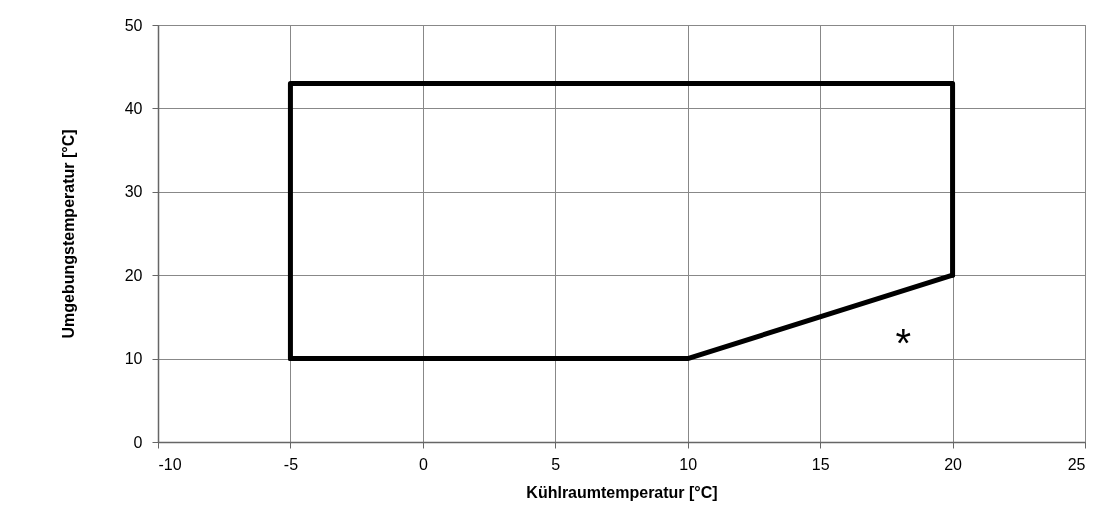 Image resolution: width=1096 pixels, height=531 pixels. Describe the element at coordinates (688, 464) in the screenshot. I see `x-tick-label: 10` at that location.